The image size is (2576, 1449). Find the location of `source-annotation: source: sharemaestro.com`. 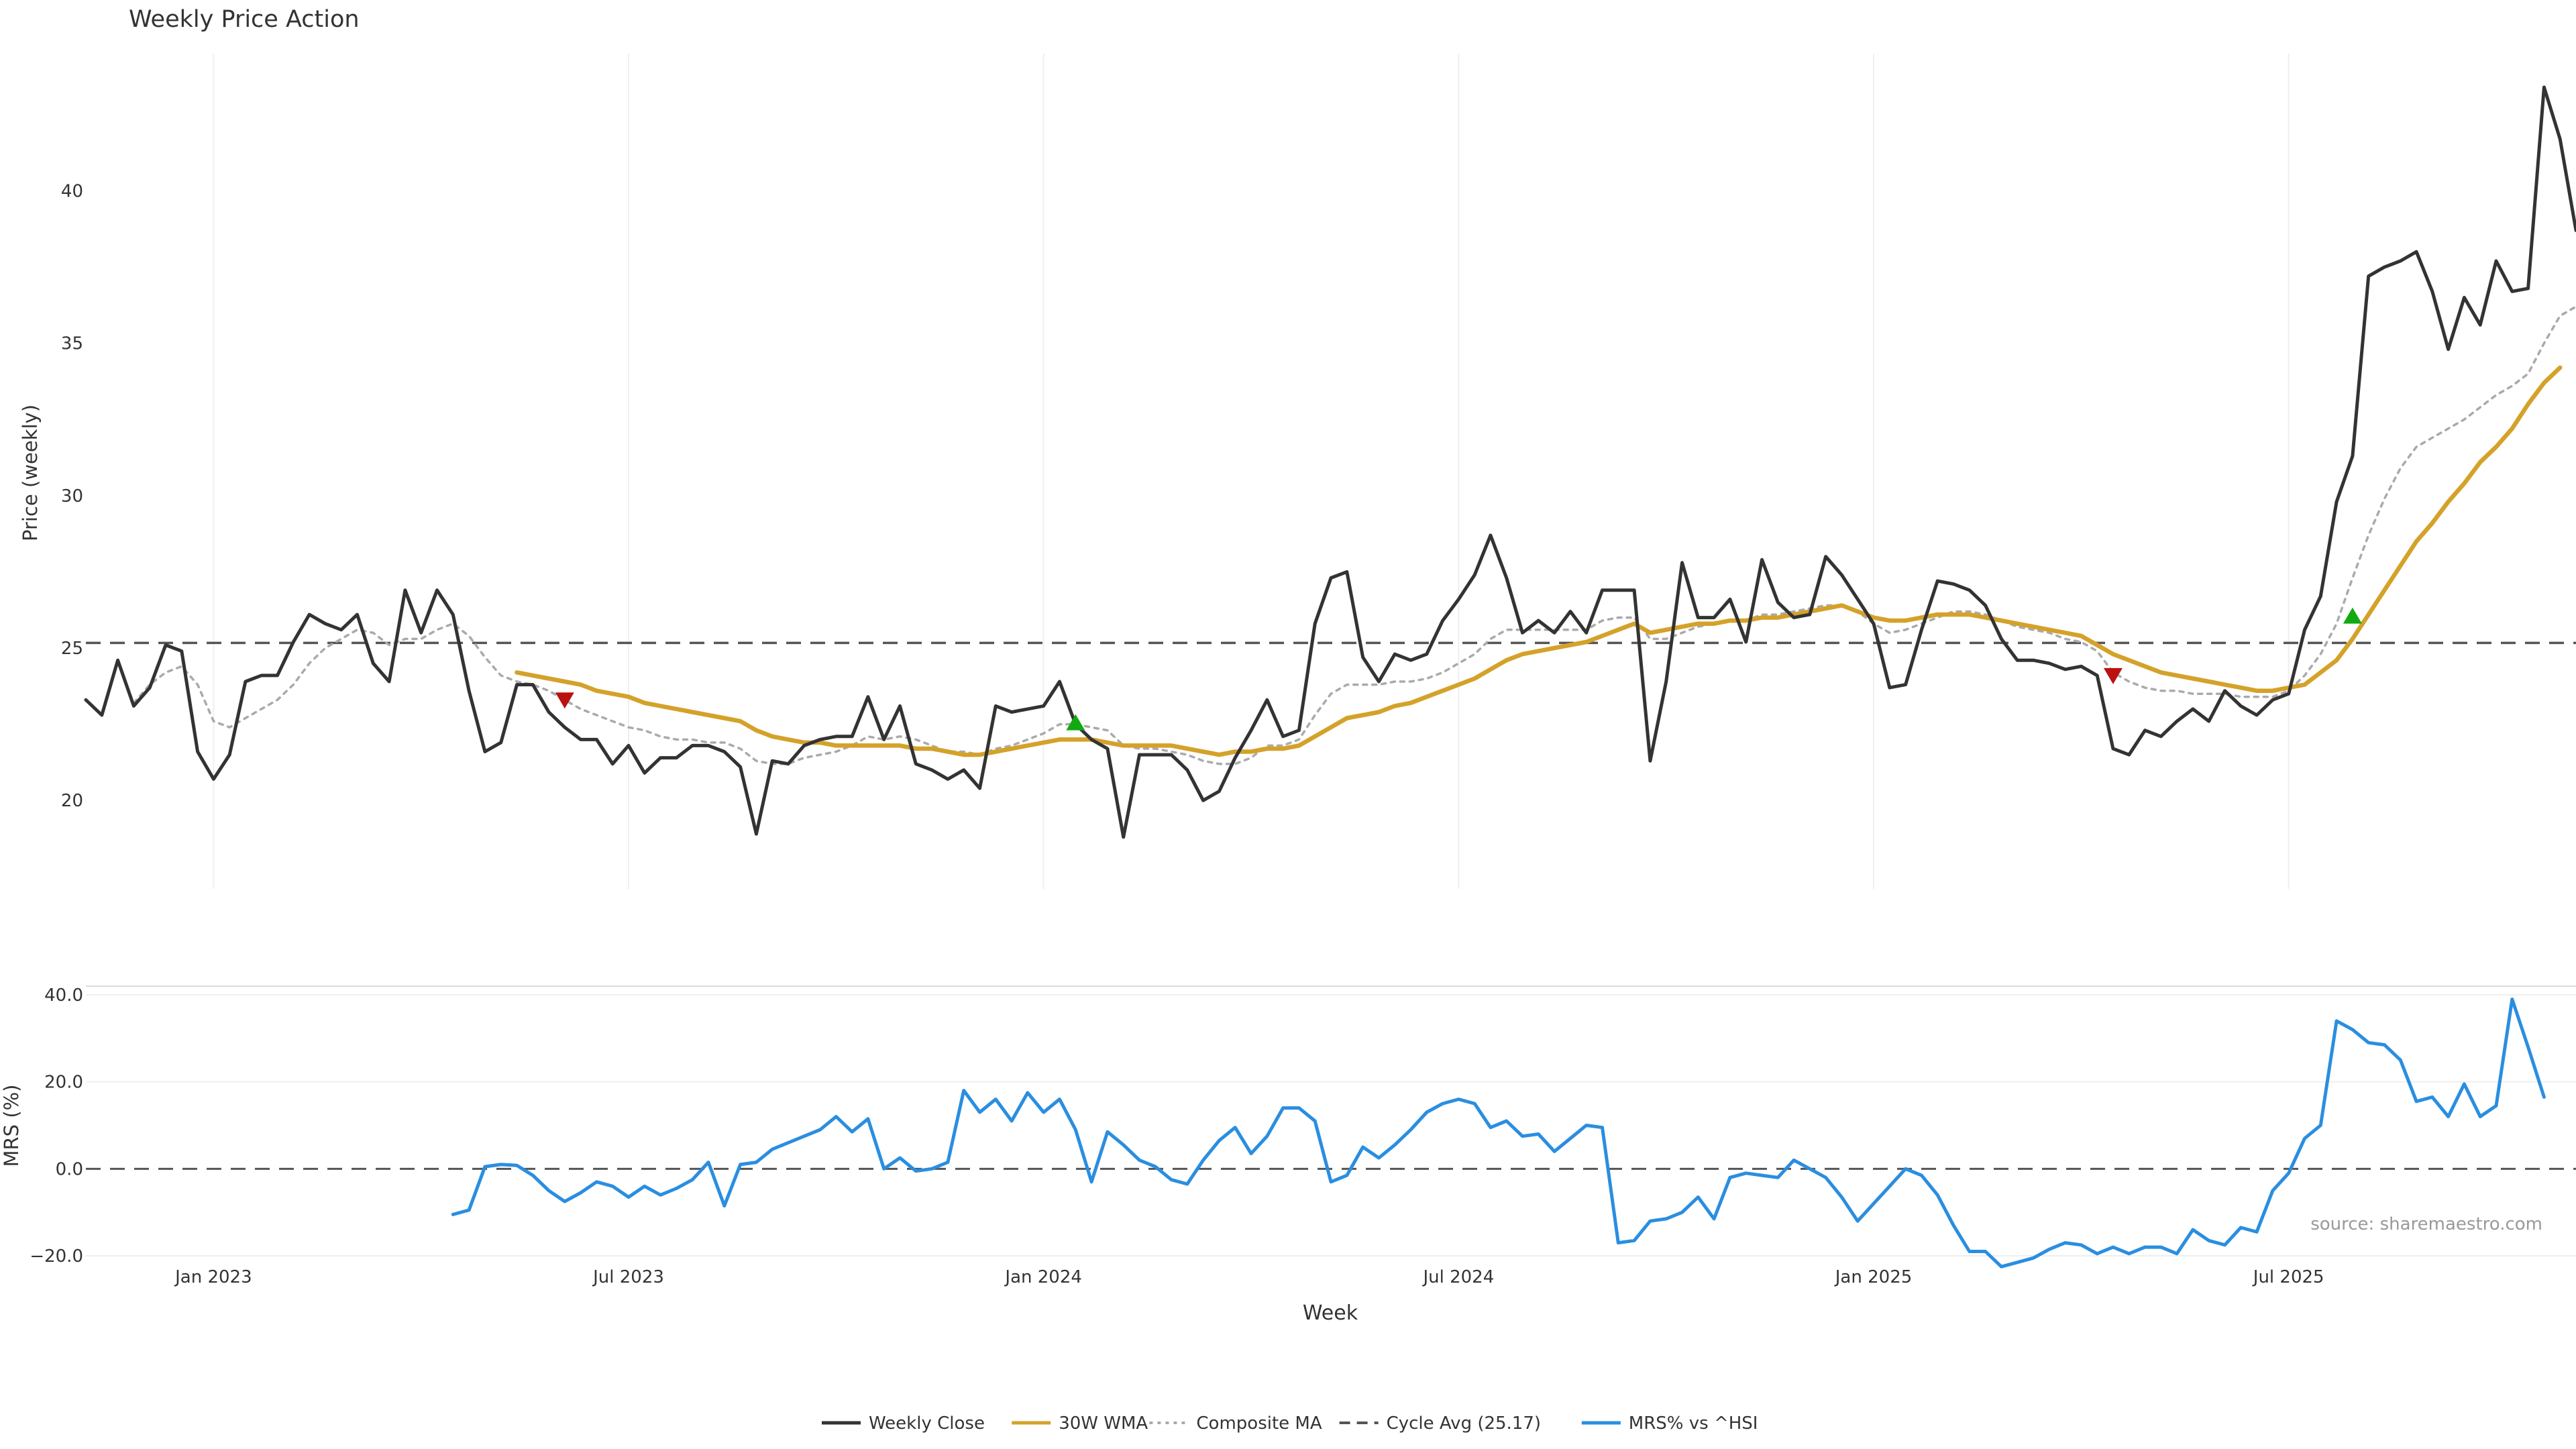

source-annotation: source: sharemaestro.com is located at coordinates (2426, 1224).